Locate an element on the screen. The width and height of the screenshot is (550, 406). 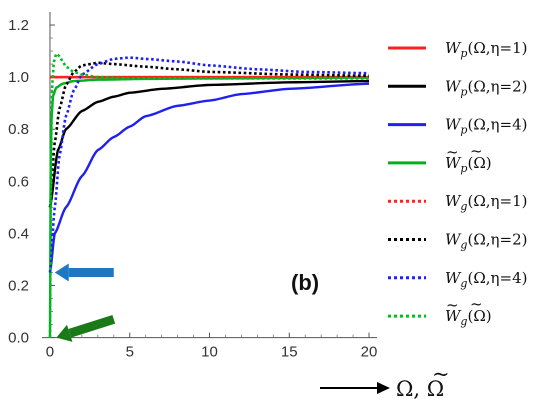
x-axis-title: Ω, Ω is located at coordinates (420, 389).